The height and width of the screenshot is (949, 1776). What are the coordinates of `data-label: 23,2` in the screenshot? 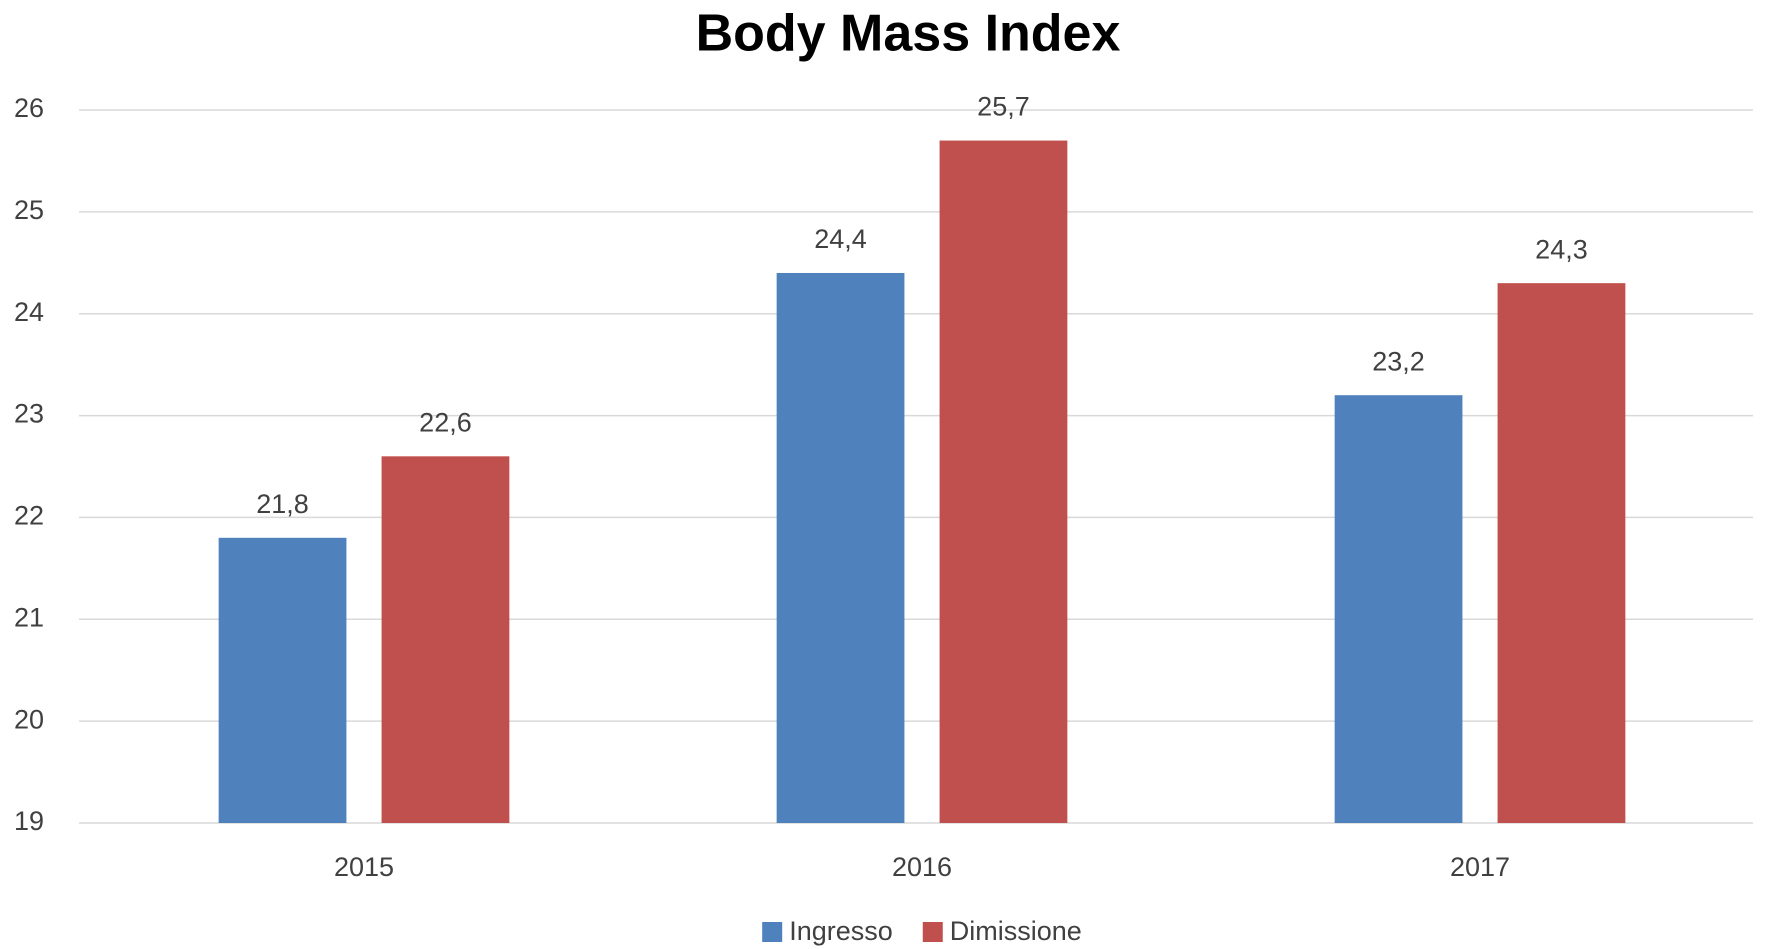 It's located at (1398, 361).